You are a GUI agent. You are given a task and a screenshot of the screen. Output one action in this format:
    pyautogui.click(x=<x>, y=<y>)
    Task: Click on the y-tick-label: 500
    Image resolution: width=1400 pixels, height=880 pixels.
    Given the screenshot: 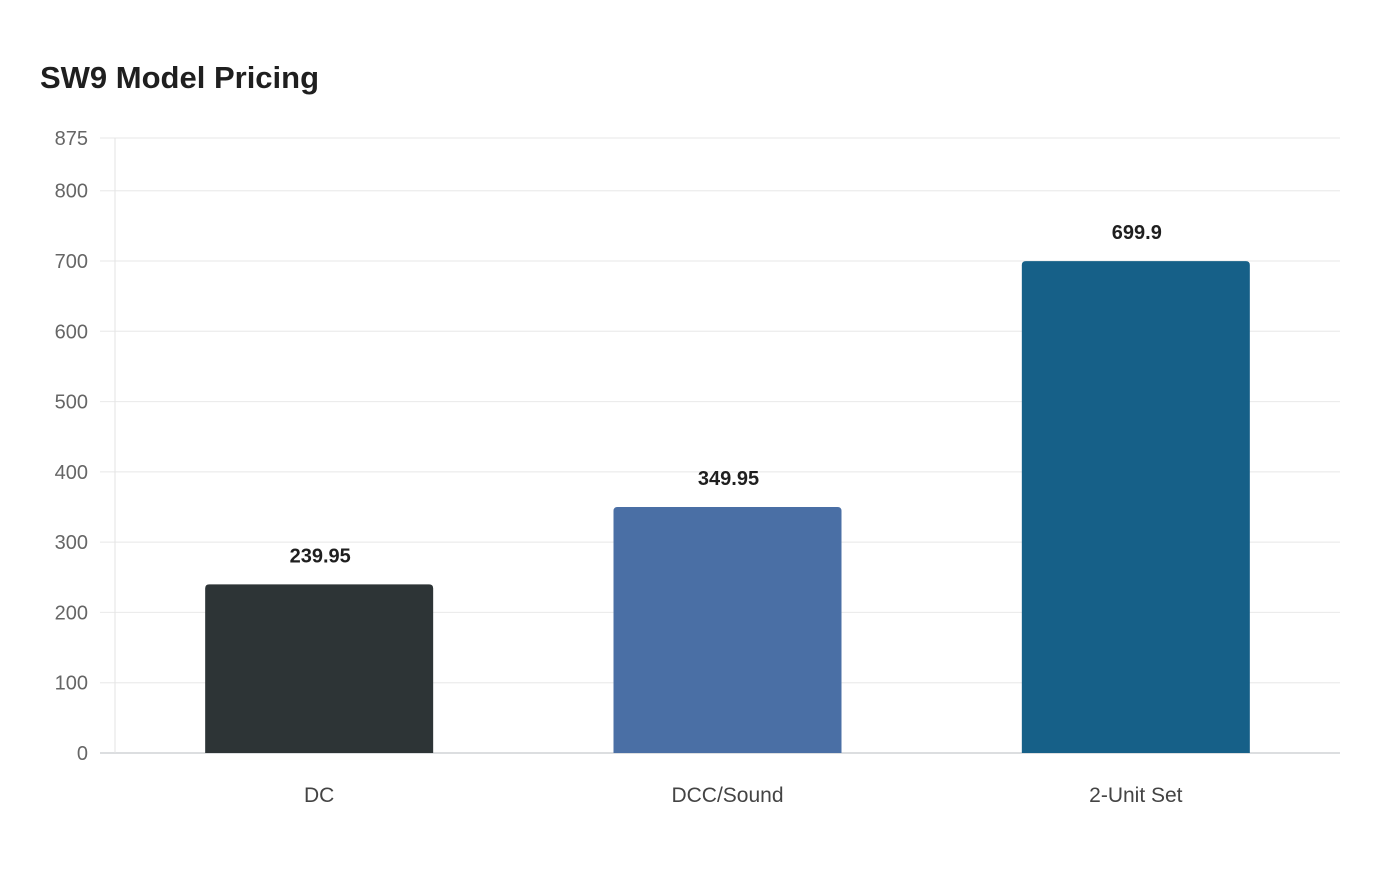 What is the action you would take?
    pyautogui.click(x=71, y=403)
    